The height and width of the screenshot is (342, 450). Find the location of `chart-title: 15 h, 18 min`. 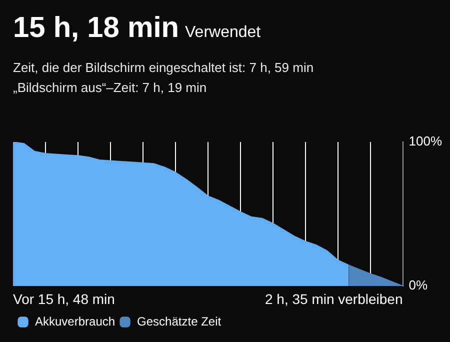

chart-title: 15 h, 18 min is located at coordinates (96, 28).